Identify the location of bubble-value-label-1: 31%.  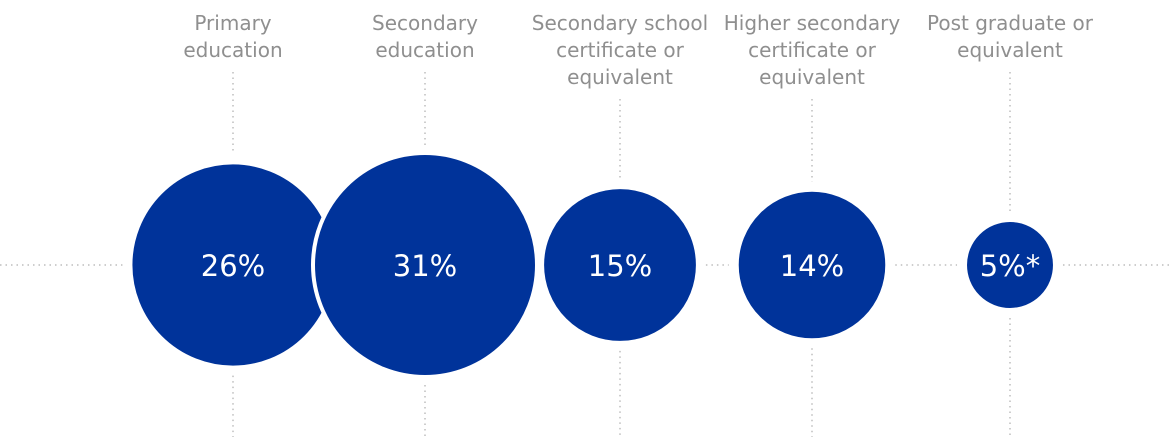
(425, 266).